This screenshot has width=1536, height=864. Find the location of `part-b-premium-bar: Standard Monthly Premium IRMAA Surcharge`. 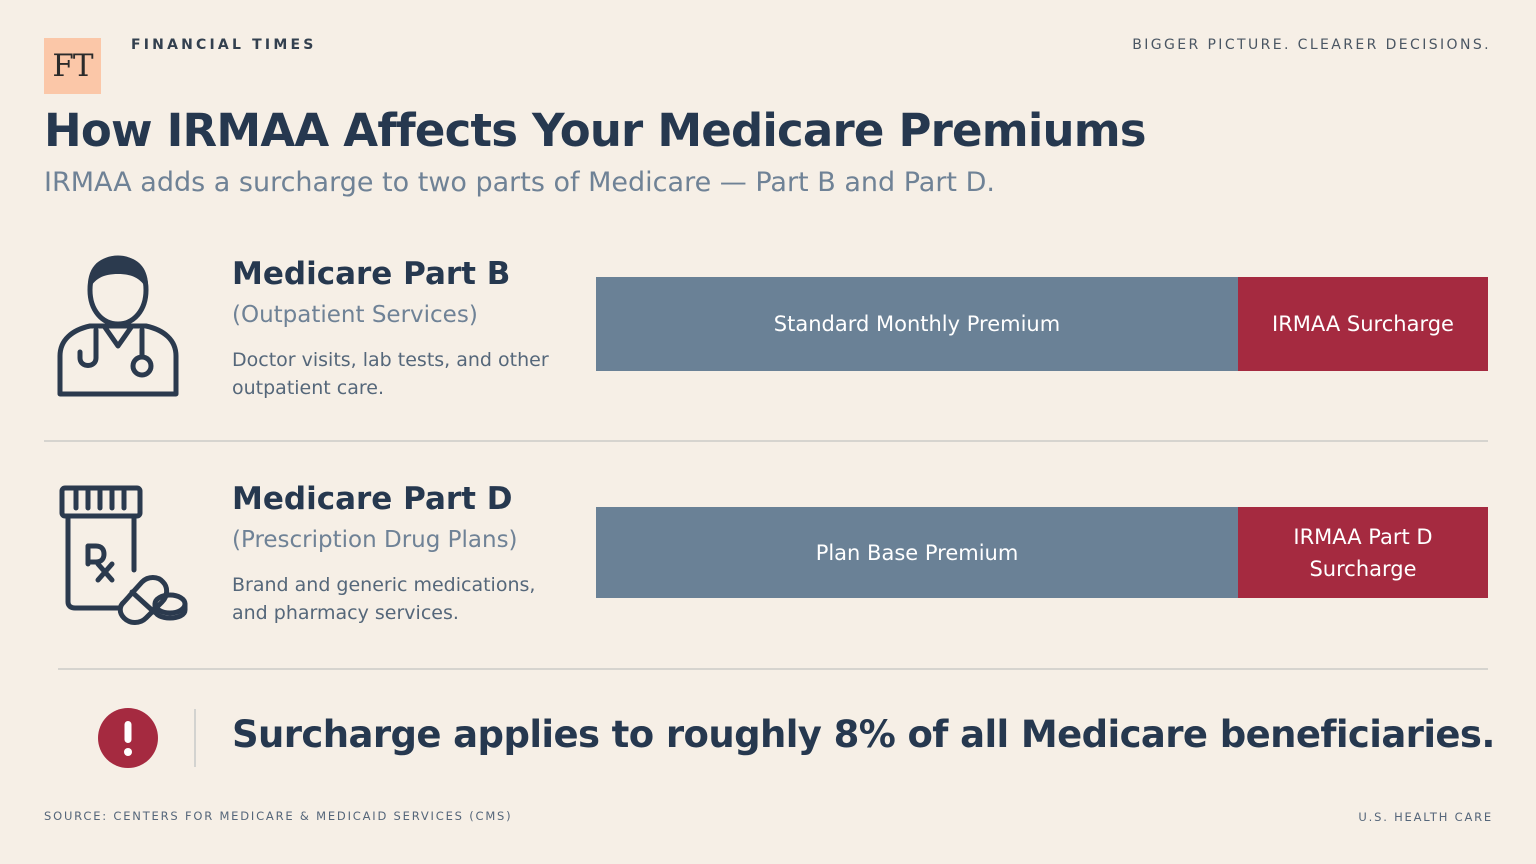

part-b-premium-bar: Standard Monthly Premium IRMAA Surcharge is located at coordinates (1042, 324).